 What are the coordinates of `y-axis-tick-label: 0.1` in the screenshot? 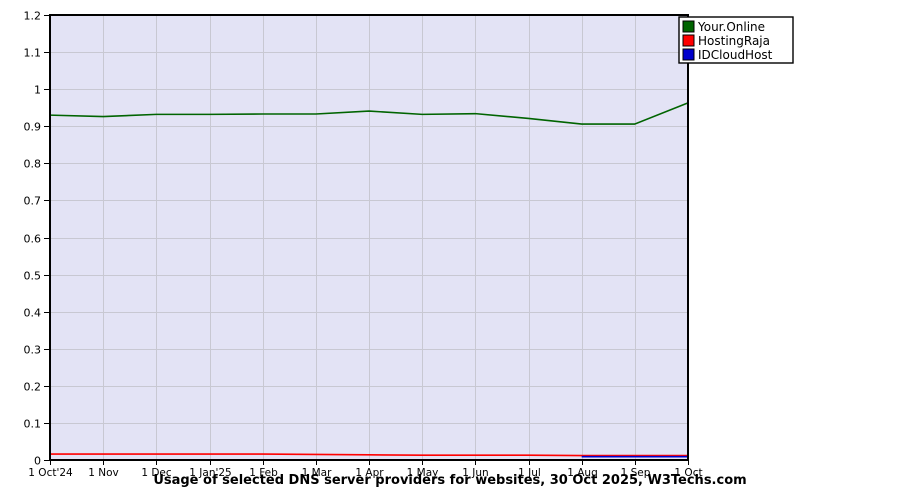 It's located at (33, 424).